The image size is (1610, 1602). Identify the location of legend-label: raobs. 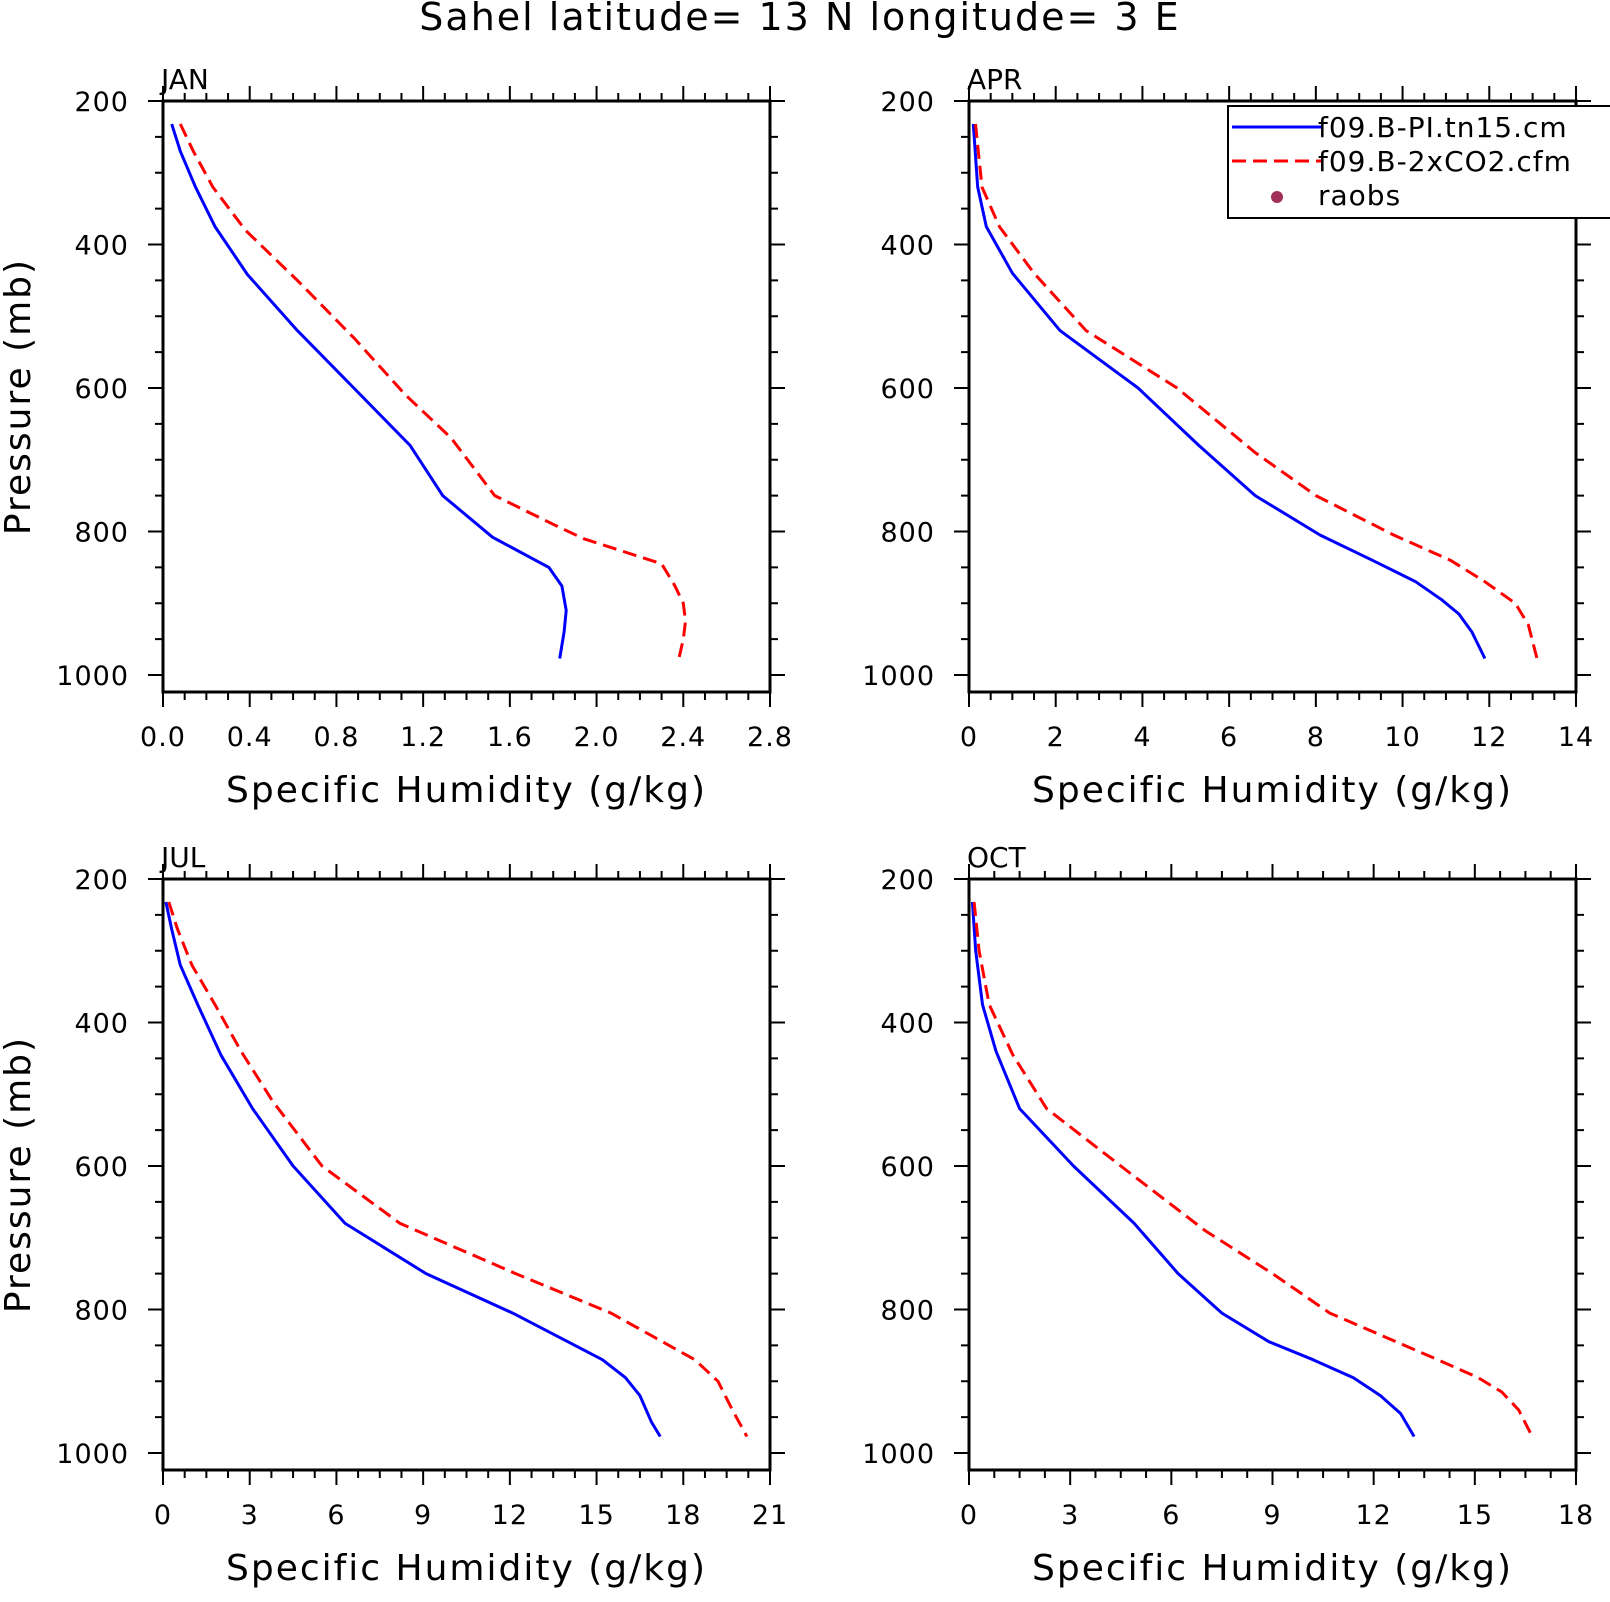
(1359, 195).